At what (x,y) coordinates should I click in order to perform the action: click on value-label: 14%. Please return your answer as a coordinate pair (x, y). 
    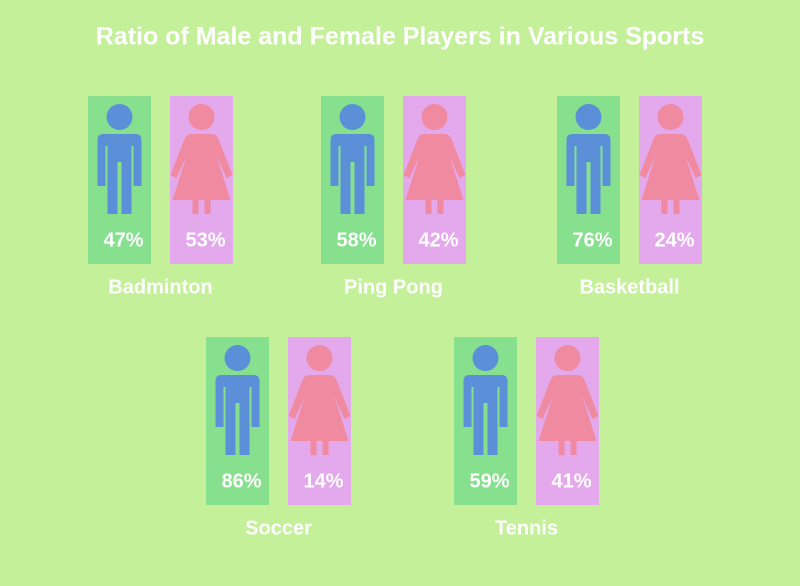
    Looking at the image, I should click on (323, 481).